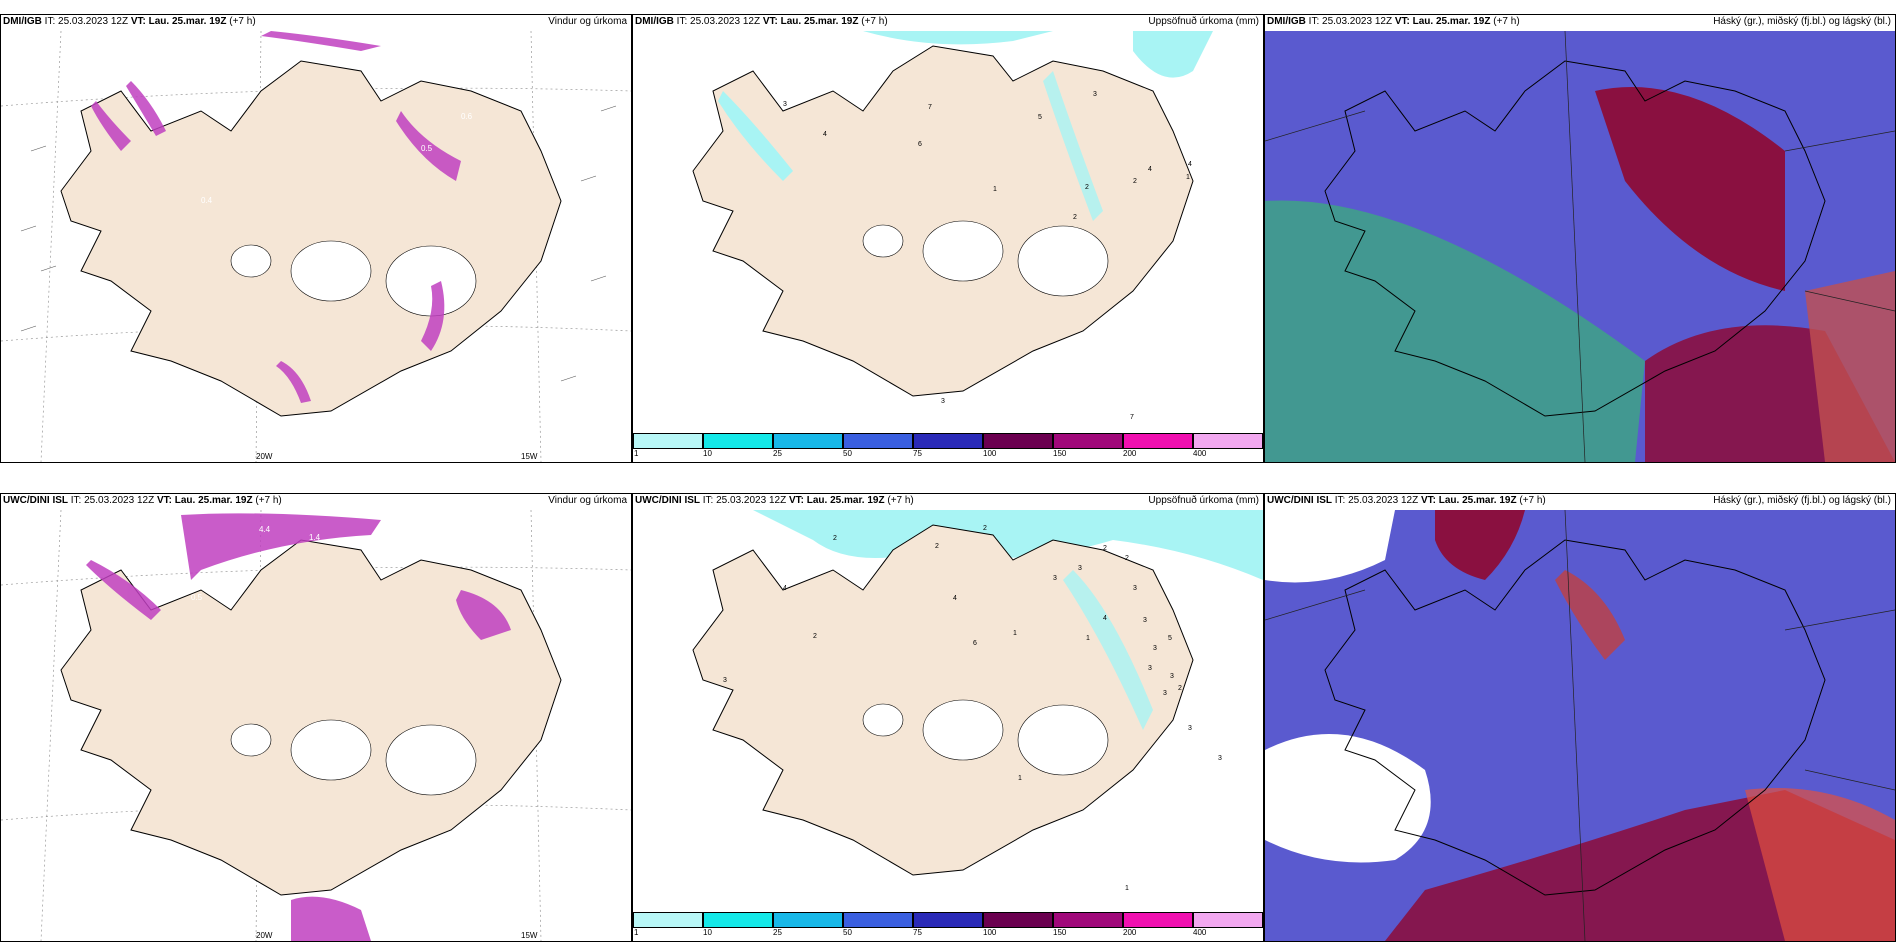 The height and width of the screenshot is (950, 1900). Describe the element at coordinates (1130, 932) in the screenshot. I see `colorbar-tick: 200` at that location.